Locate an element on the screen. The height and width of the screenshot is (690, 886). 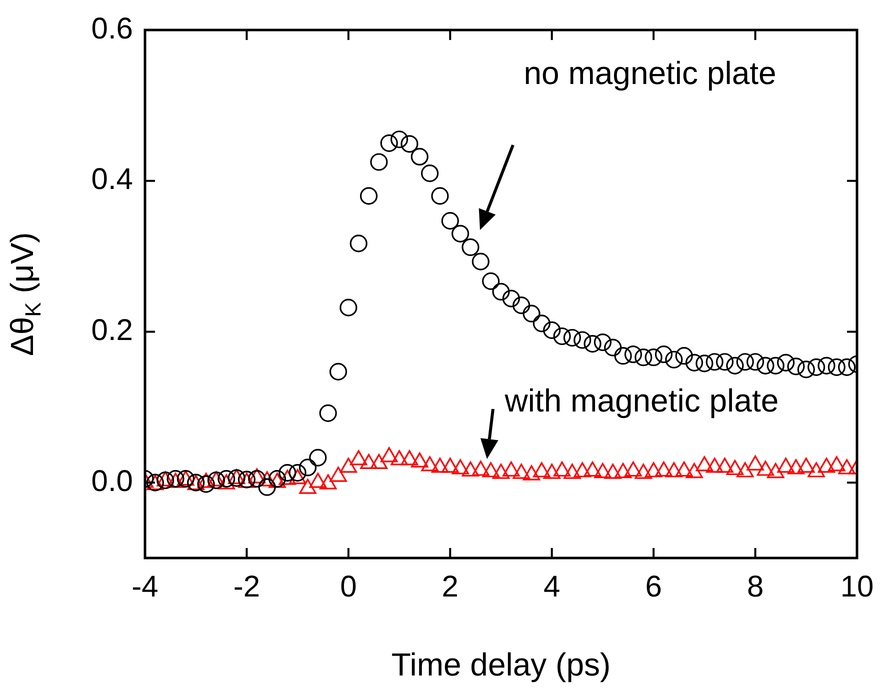
x-tick-label: -4 is located at coordinates (145, 587).